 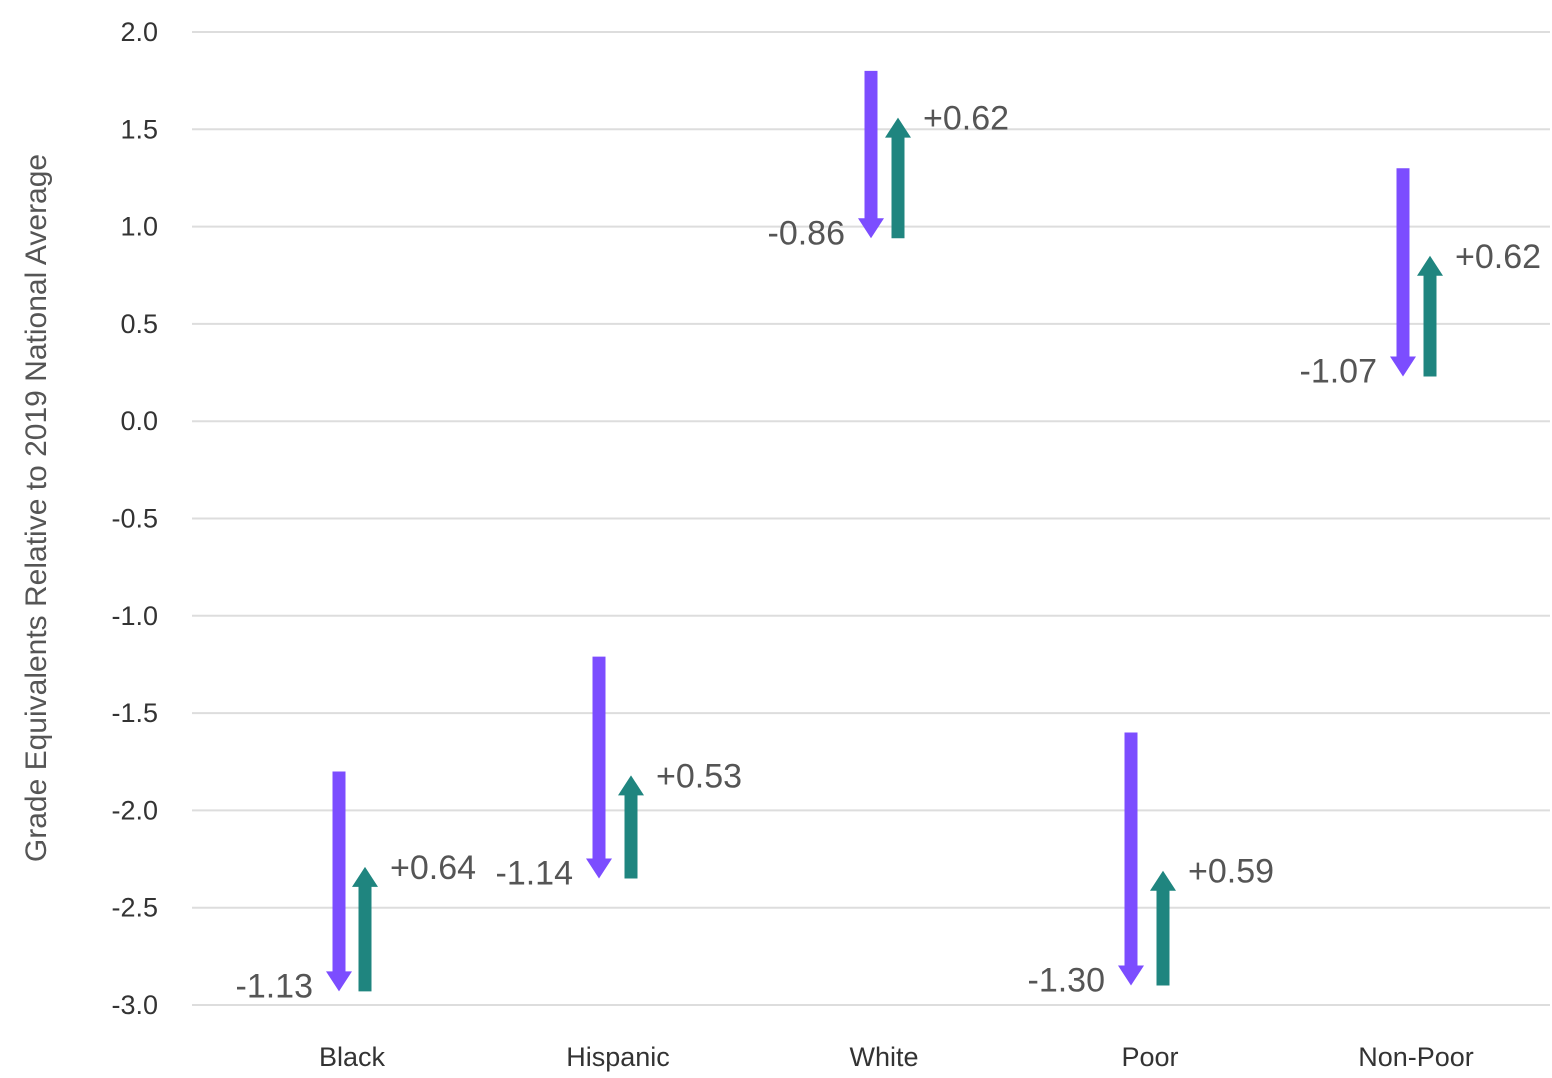 I want to click on y-tick-label: 0.0, so click(x=139, y=421).